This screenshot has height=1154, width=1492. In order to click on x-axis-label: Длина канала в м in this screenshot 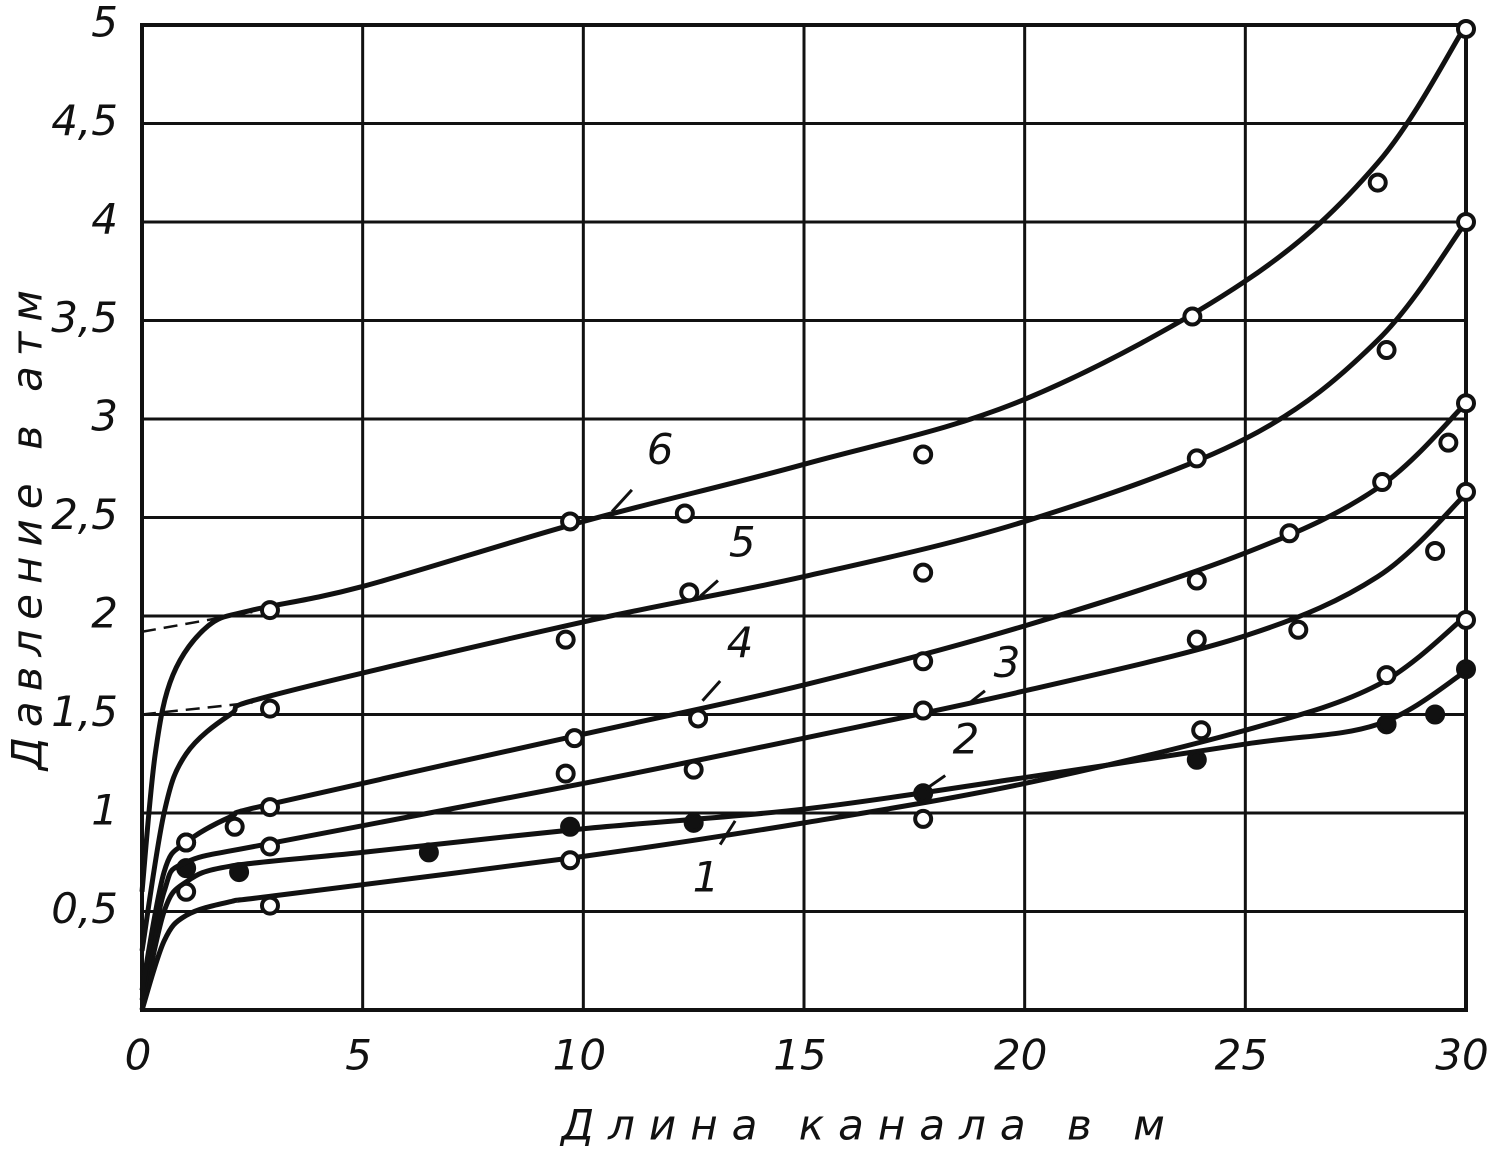, I will do `click(869, 1125)`.